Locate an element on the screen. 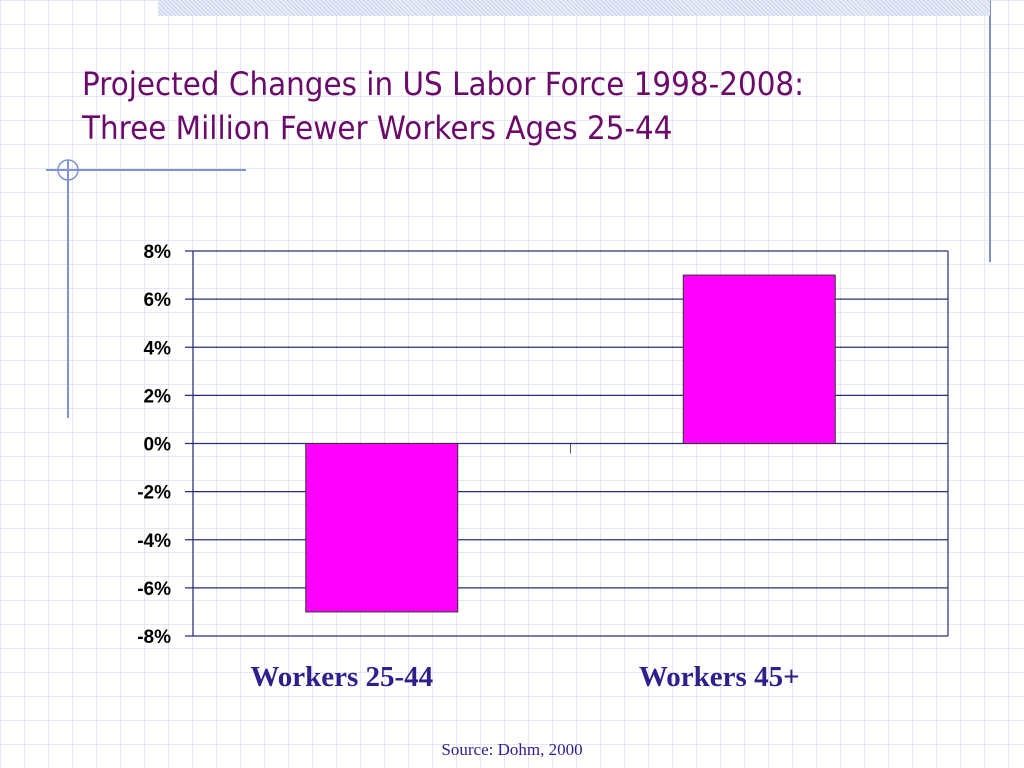 The width and height of the screenshot is (1024, 768). y-tick-label: 4% is located at coordinates (158, 348).